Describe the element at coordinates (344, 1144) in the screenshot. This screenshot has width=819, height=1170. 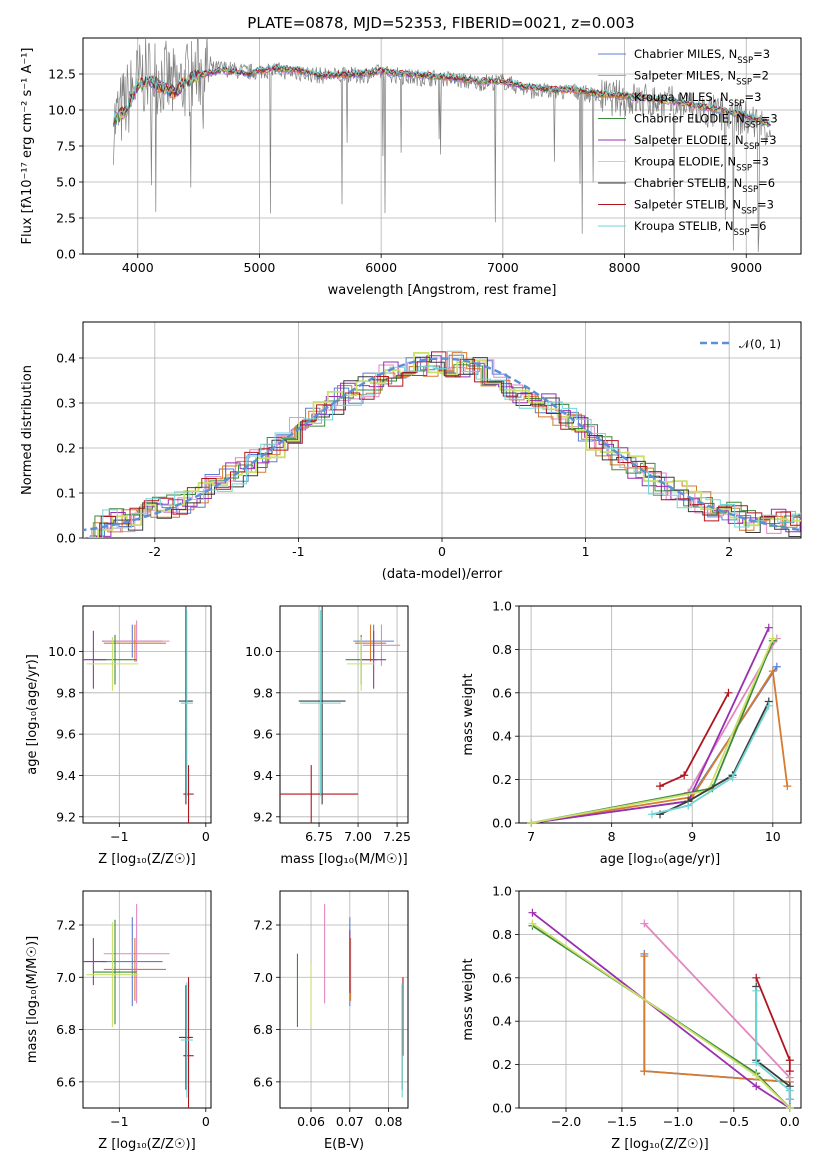
I see `mass-vs-ebv-xlabel: E(B-V)` at that location.